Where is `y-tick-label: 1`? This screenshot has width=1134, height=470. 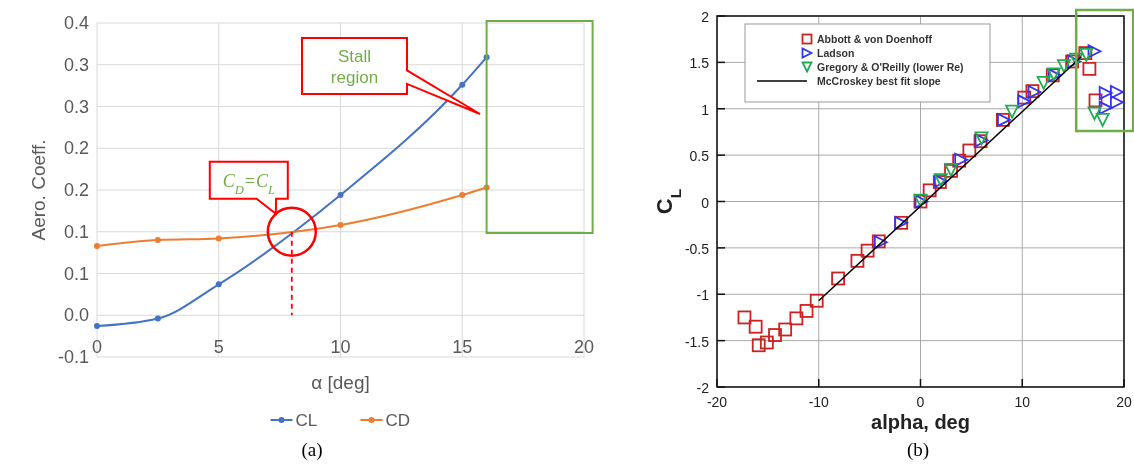 y-tick-label: 1 is located at coordinates (705, 109).